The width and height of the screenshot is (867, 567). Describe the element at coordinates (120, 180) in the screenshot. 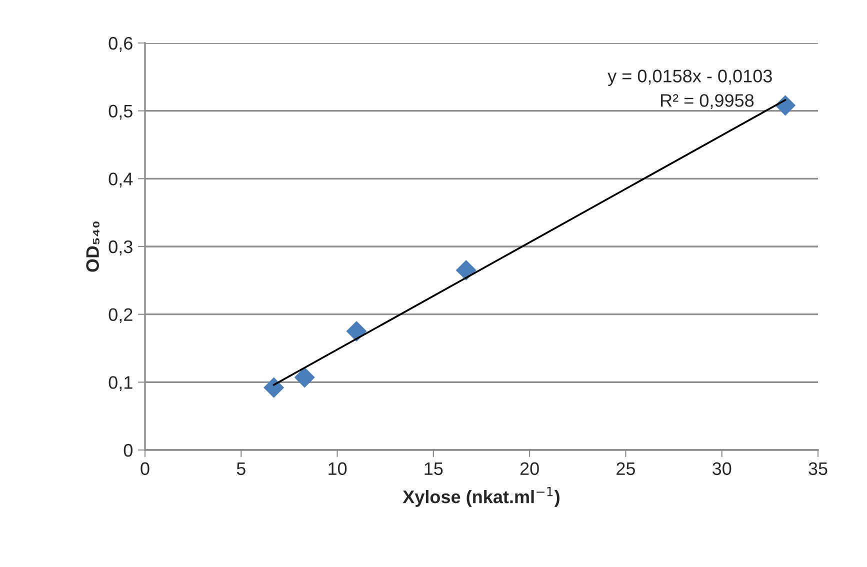

I see `y-tick-label: 0,4` at that location.